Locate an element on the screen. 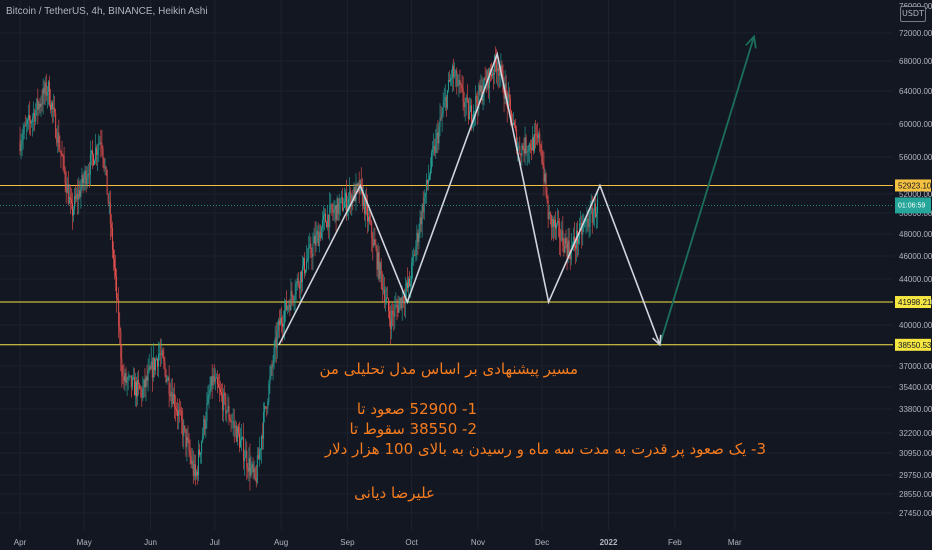  price-tick-label: 37000.00 is located at coordinates (915, 366).